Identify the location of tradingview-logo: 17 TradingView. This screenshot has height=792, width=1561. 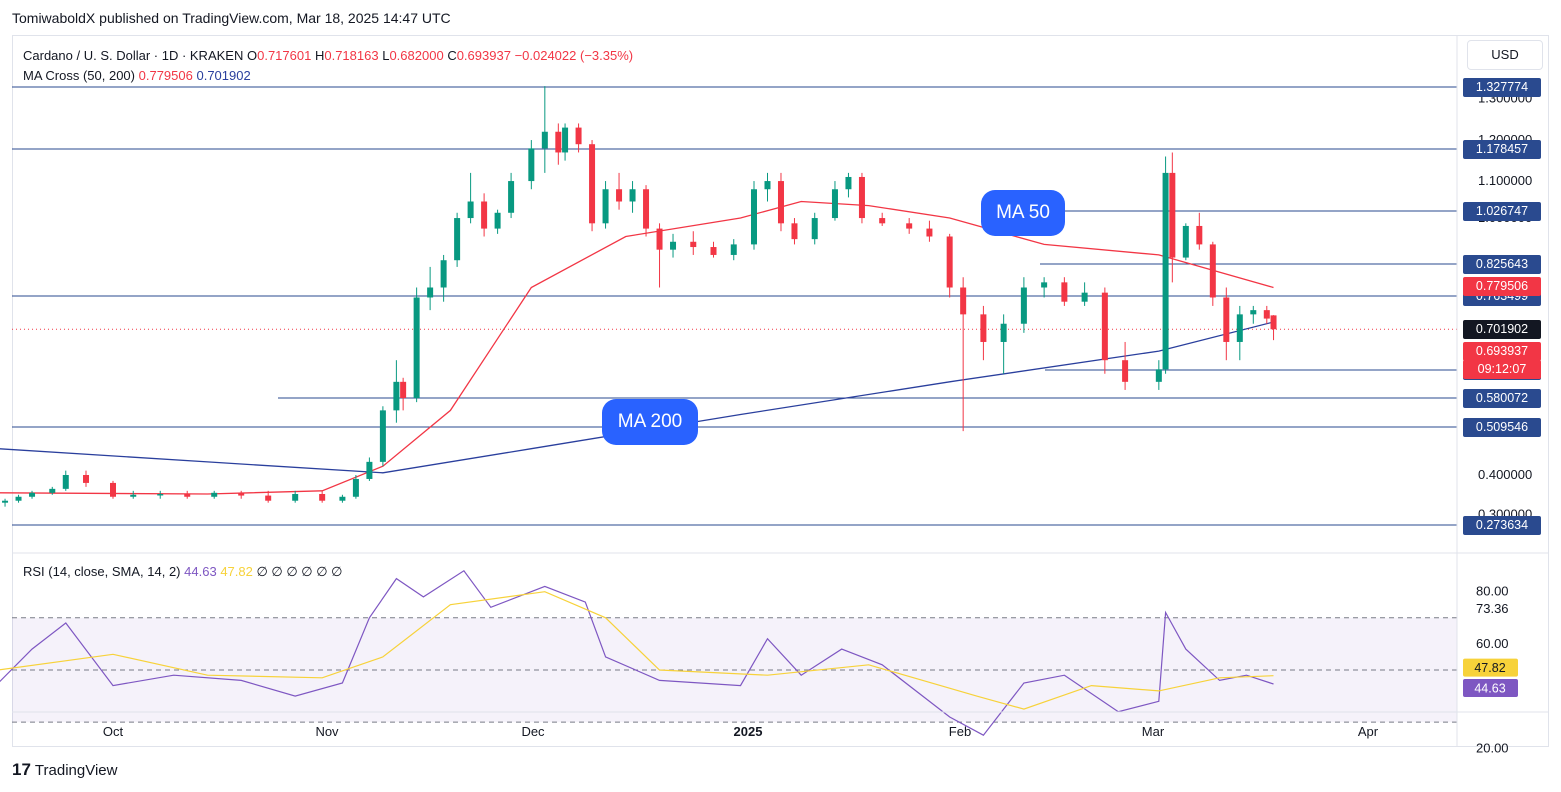
(64, 770).